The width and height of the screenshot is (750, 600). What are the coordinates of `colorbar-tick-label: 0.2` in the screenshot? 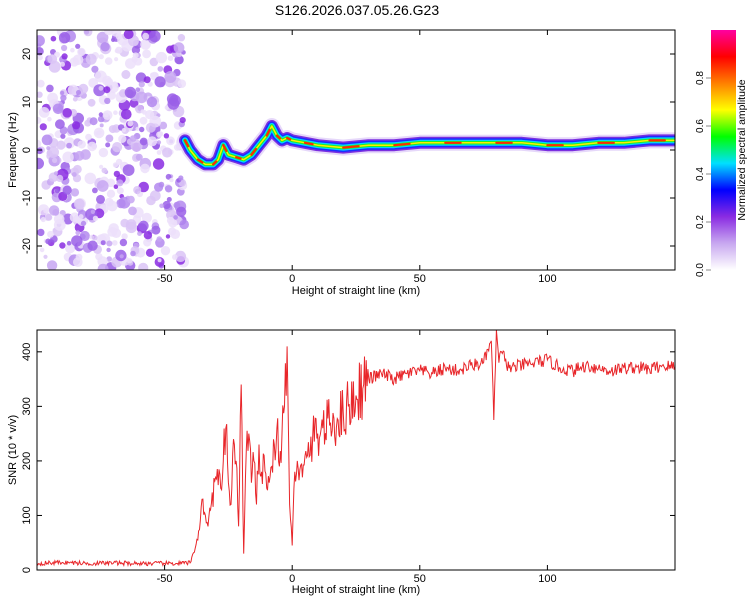 It's located at (700, 222).